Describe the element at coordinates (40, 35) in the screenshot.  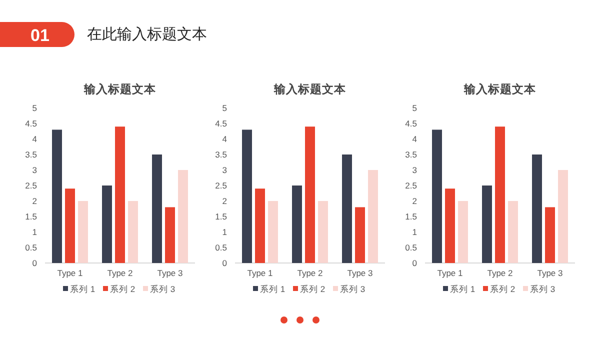
I see `text: 01` at that location.